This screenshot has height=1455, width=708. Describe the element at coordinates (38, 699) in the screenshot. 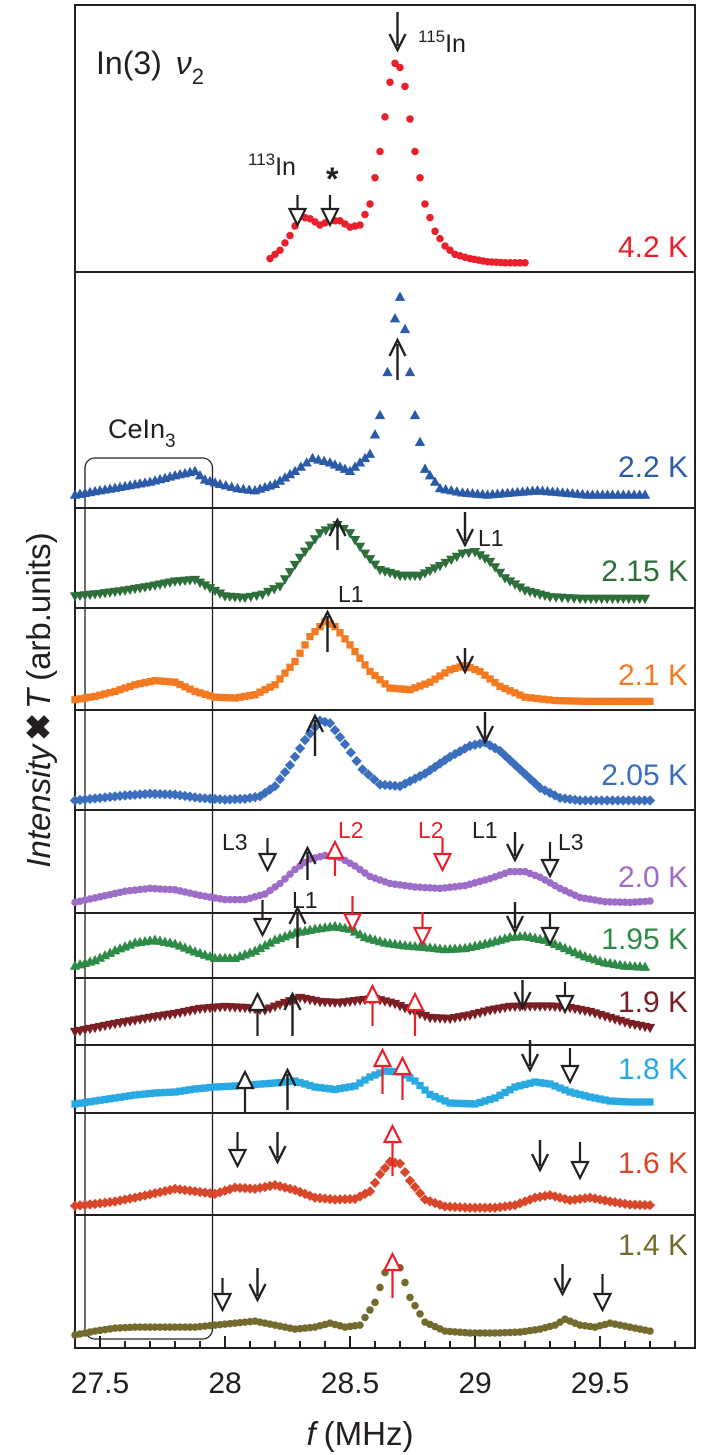

I see `y-axis-title: Intensity✖ T (arb.units)` at that location.